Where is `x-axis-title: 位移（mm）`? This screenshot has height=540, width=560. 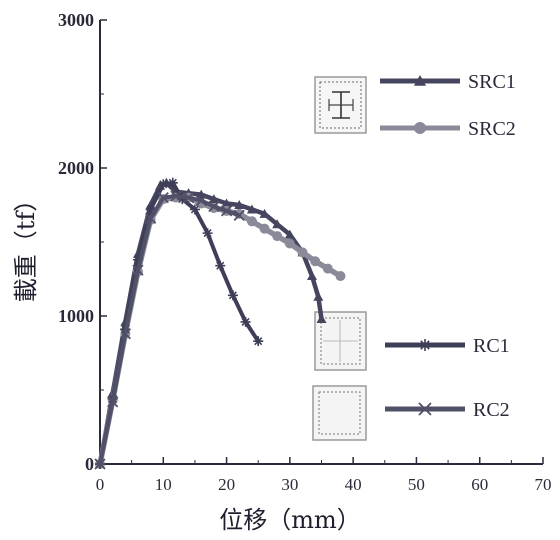 x-axis-title: 位移（mm） is located at coordinates (290, 520).